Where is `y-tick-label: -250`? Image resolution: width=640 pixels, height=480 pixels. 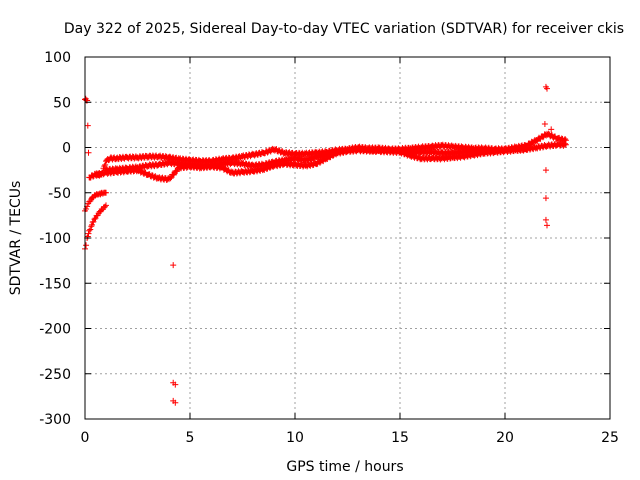 y-tick-label: -250 is located at coordinates (55, 375).